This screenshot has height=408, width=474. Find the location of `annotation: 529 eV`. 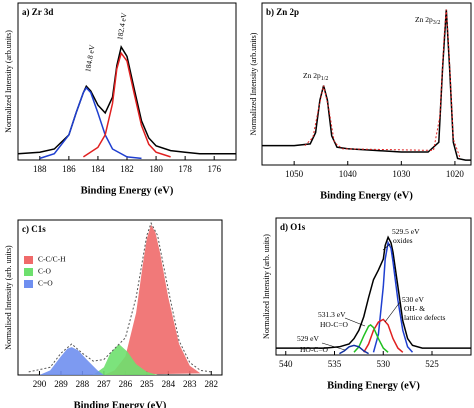

annotation: 529 eV is located at coordinates (308, 338).